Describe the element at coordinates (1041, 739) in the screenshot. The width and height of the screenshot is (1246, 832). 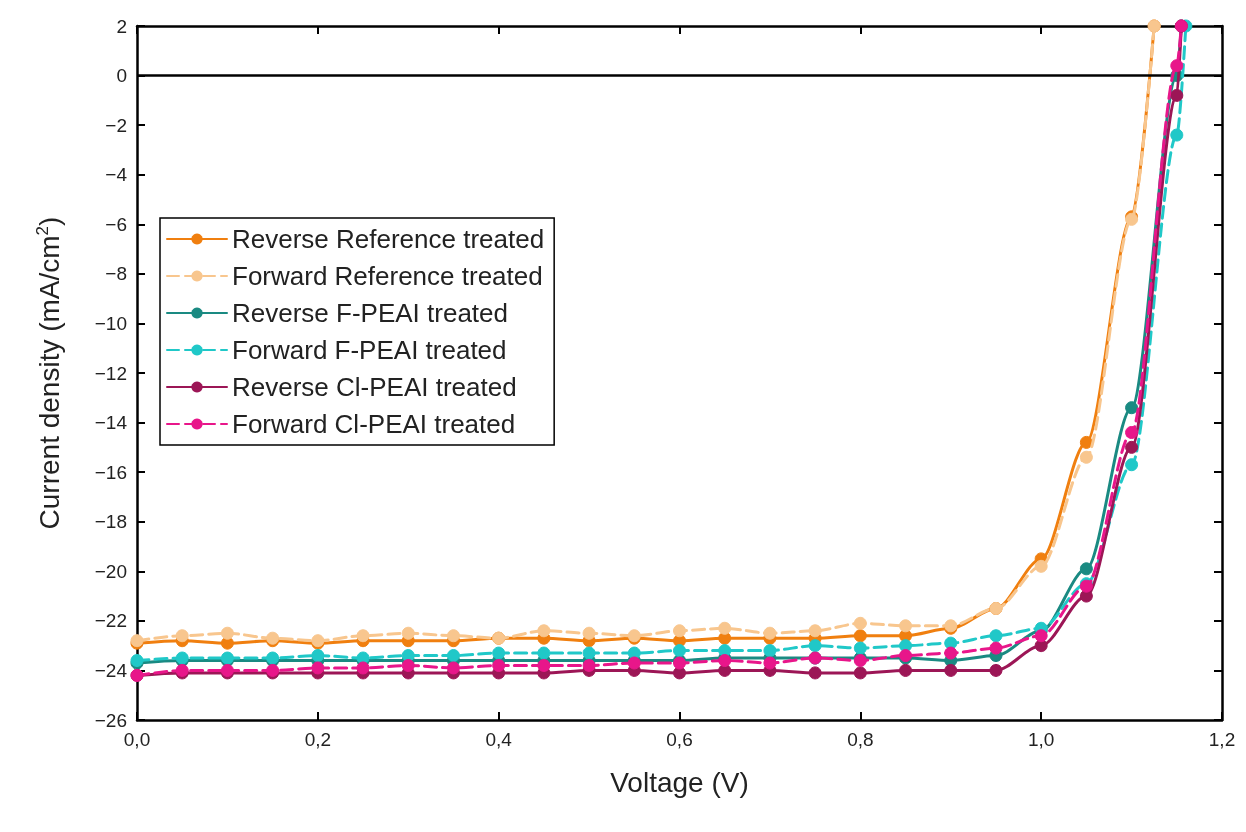
I see `x-tick-label: 1,0` at that location.